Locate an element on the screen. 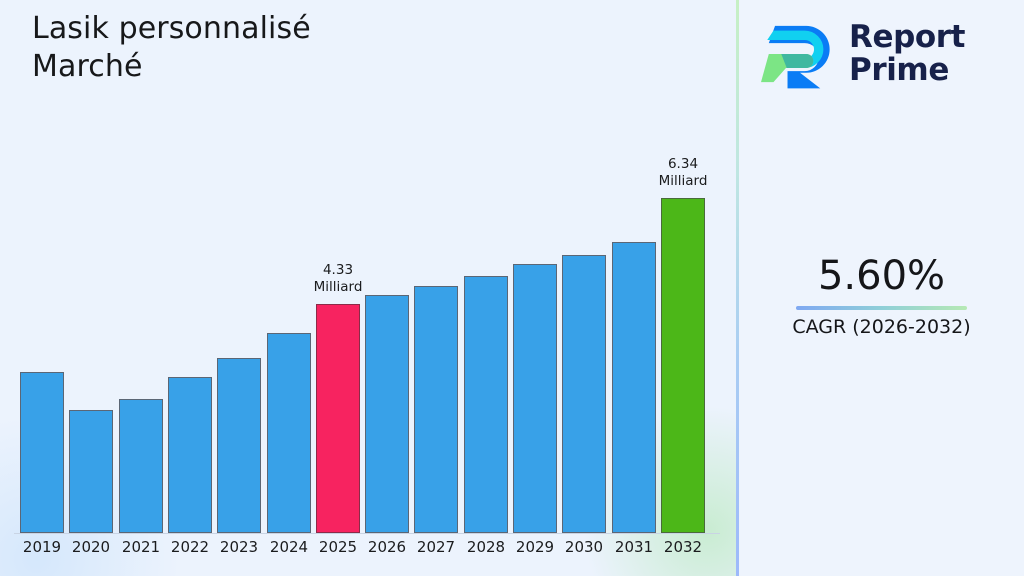 This screenshot has width=1024, height=576. bar-2029 is located at coordinates (535, 398).